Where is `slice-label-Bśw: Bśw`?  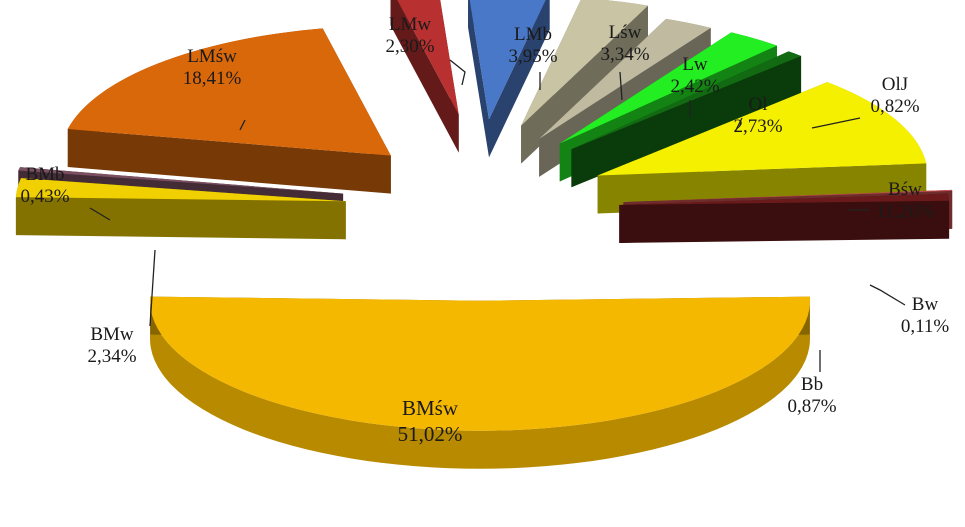 slice-label-Bśw: Bśw is located at coordinates (905, 189).